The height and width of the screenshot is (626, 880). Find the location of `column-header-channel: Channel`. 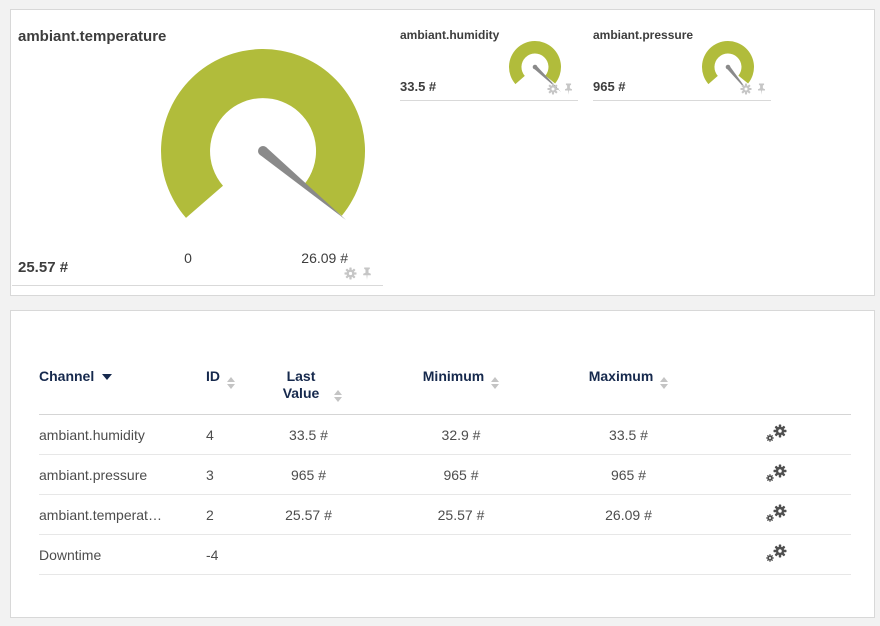

column-header-channel: Channel is located at coordinates (117, 387).